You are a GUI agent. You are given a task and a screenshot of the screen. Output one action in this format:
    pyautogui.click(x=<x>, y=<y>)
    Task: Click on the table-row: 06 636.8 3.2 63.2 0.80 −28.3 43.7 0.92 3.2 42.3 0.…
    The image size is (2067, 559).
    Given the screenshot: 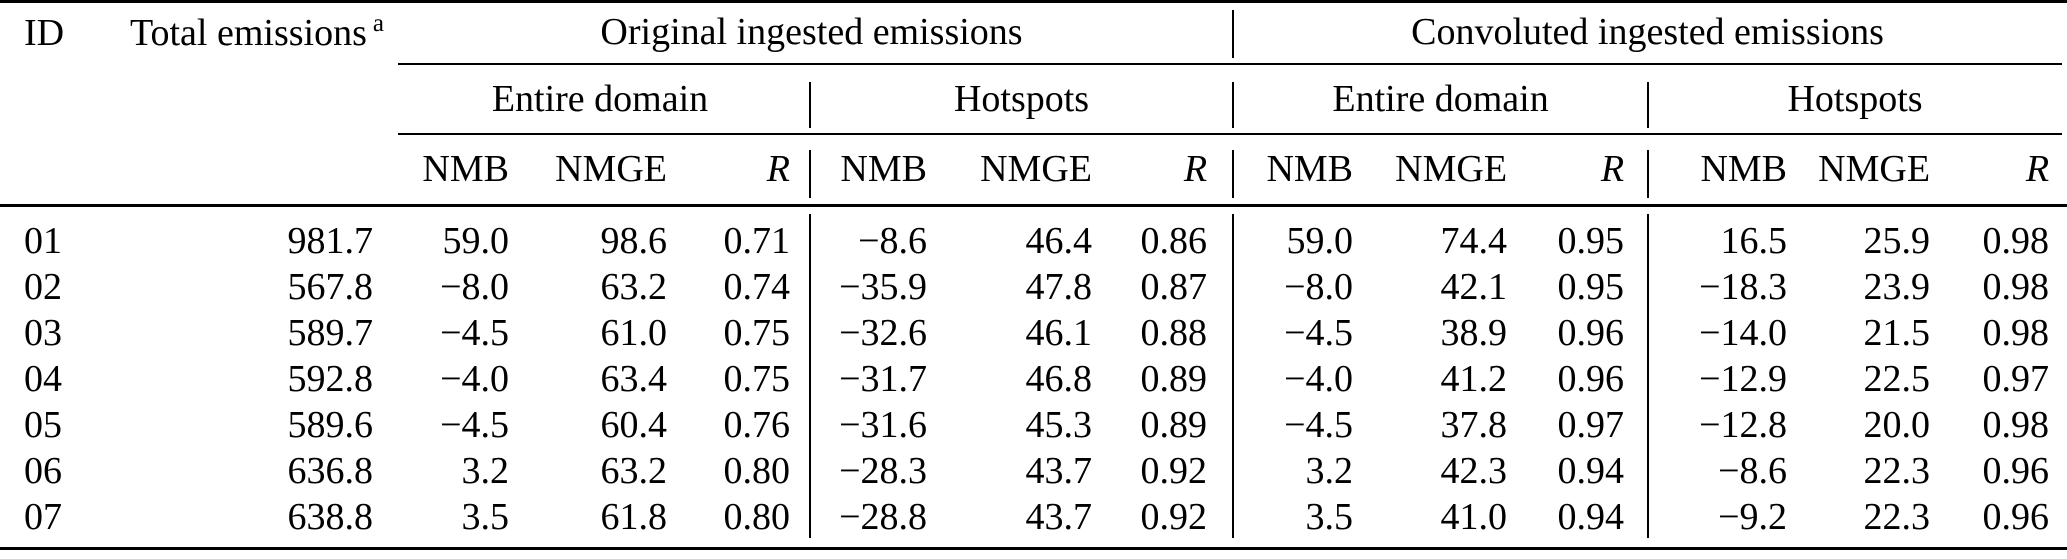 What is the action you would take?
    pyautogui.click(x=1031, y=471)
    